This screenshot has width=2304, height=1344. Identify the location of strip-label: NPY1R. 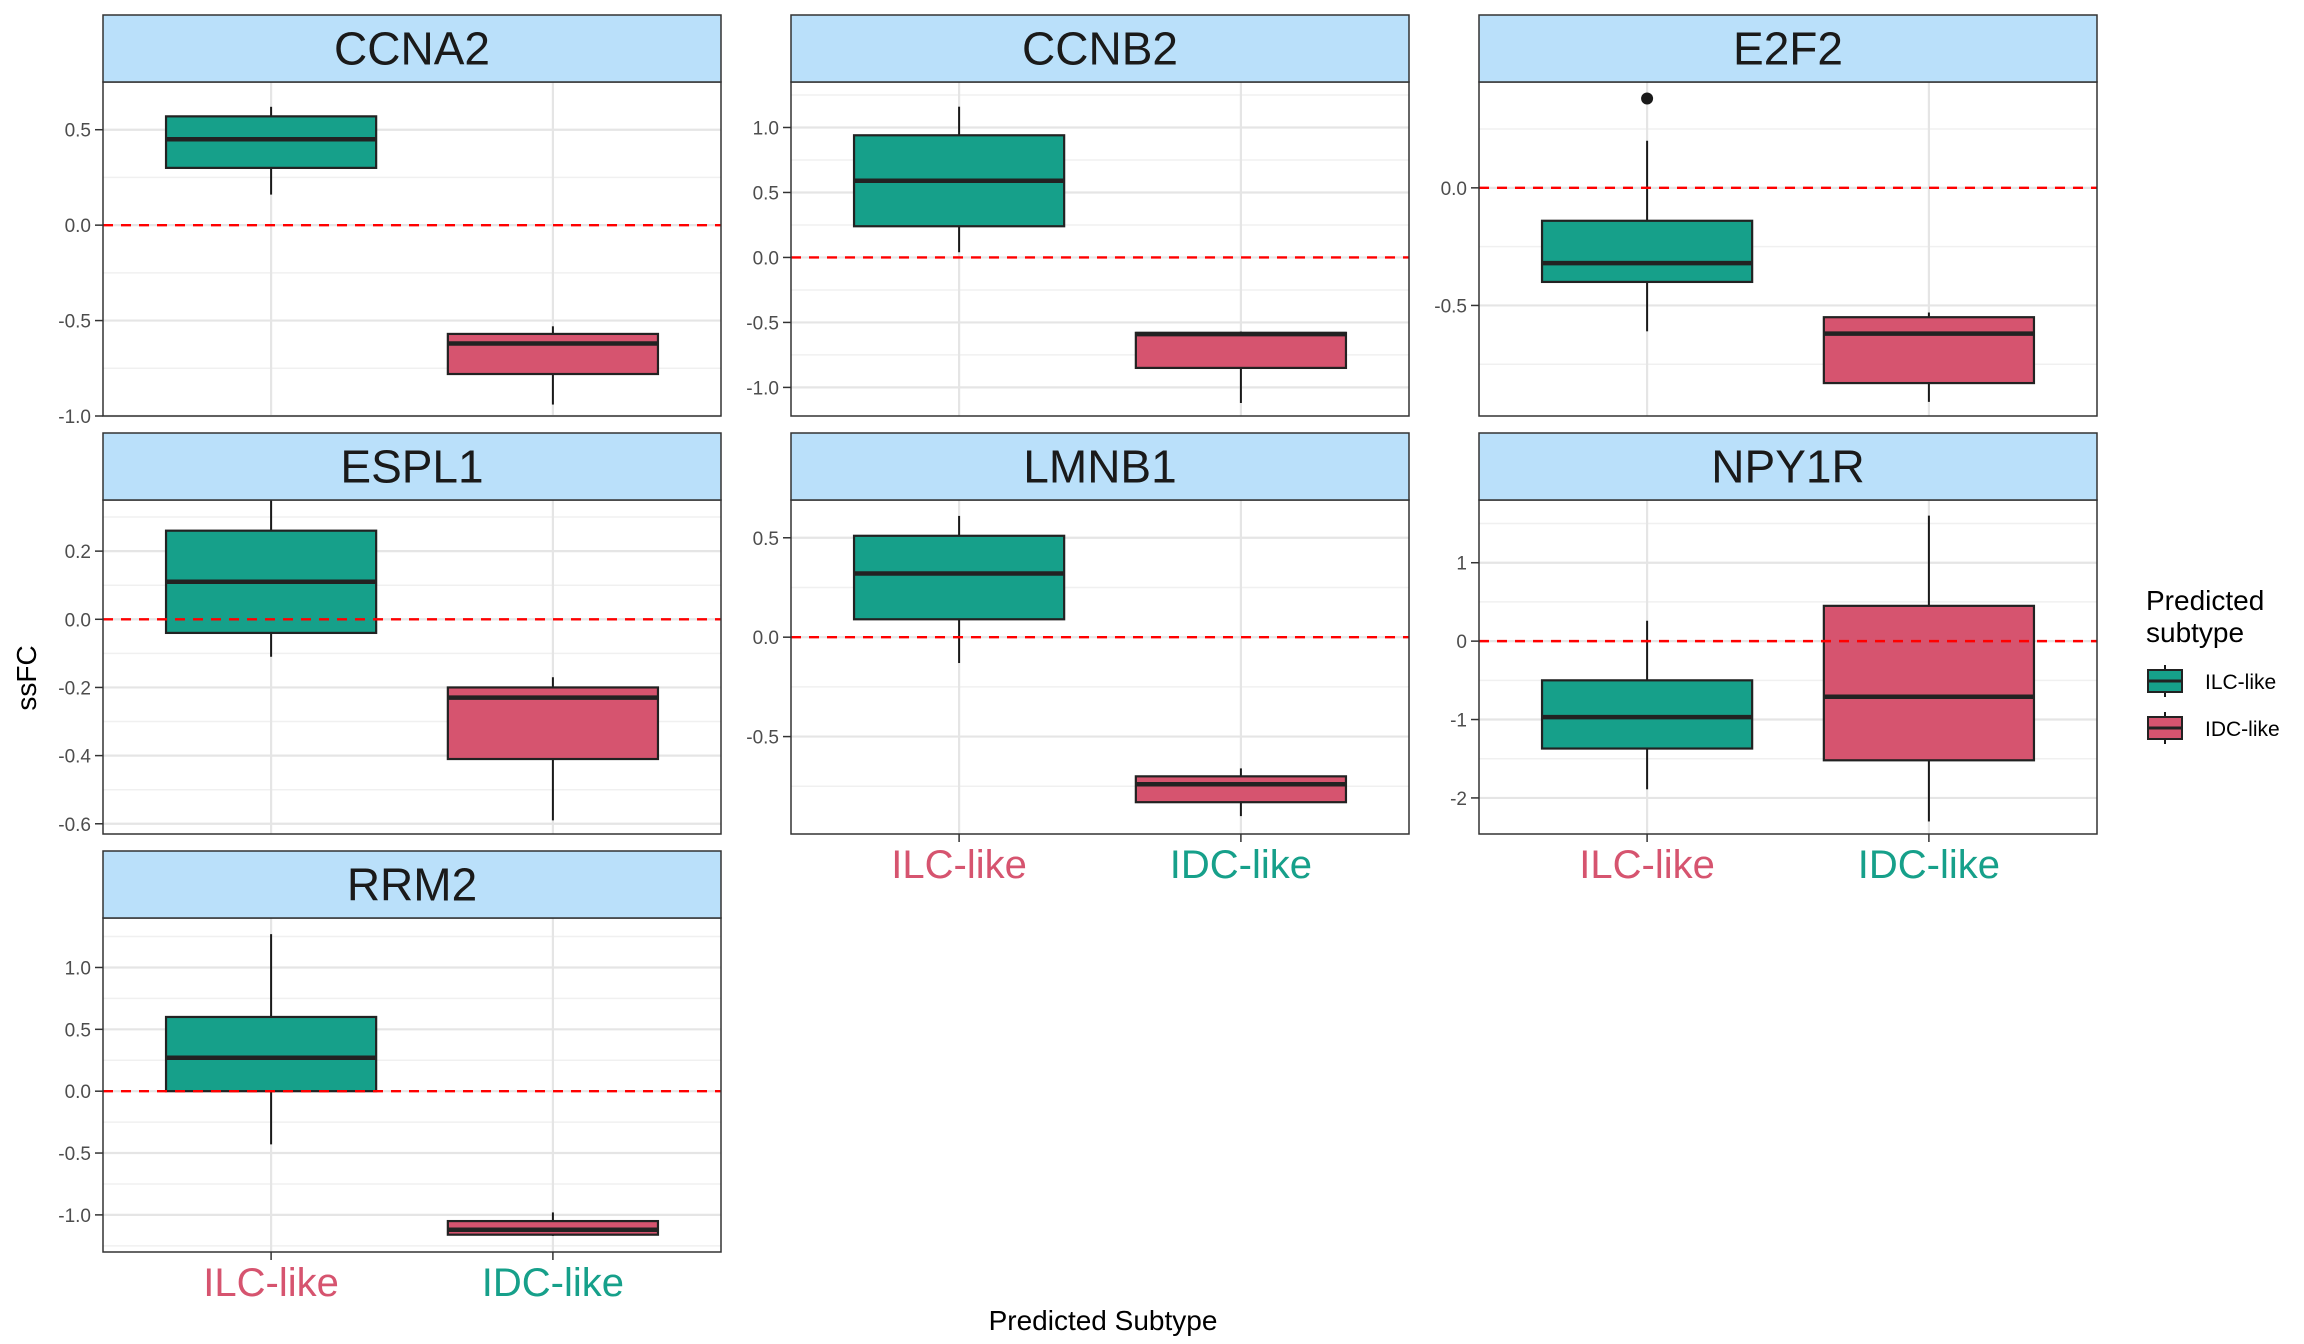
(1787, 467).